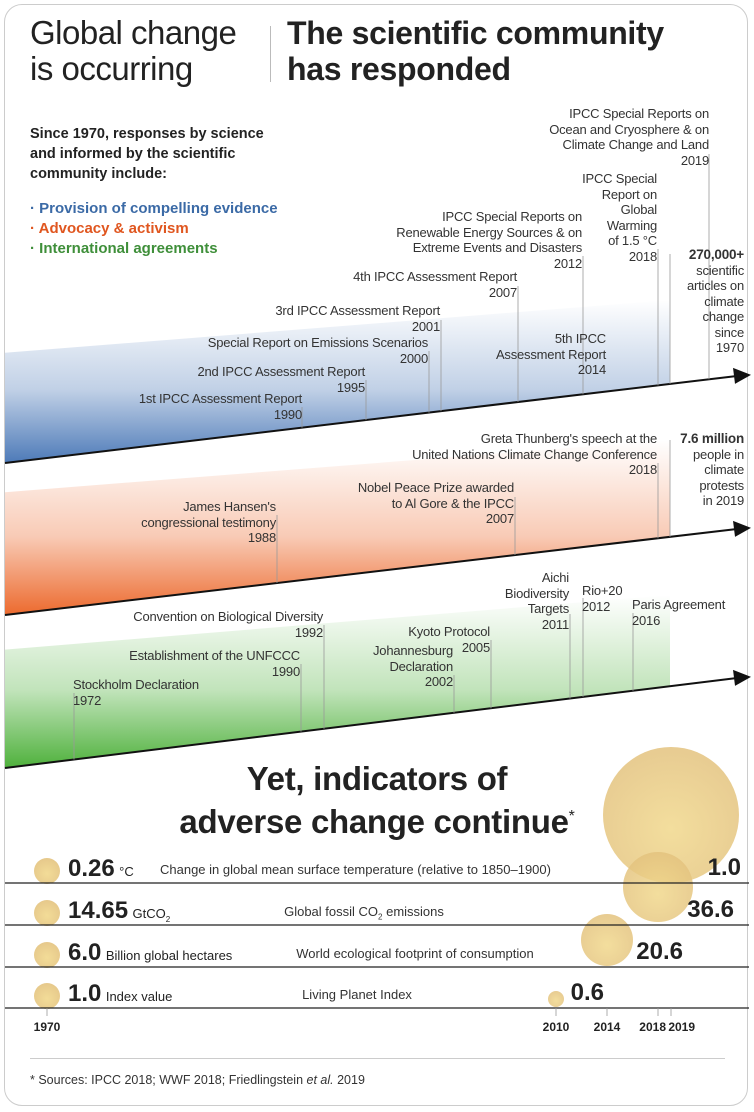 The image size is (754, 1112). Describe the element at coordinates (287, 414) in the screenshot. I see `event-text: 1990` at that location.